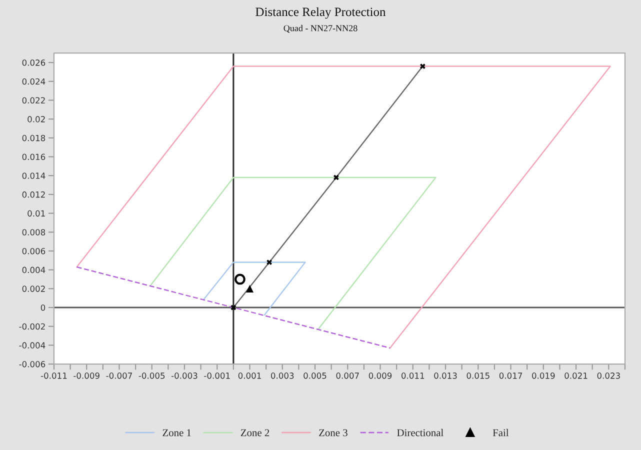  Describe the element at coordinates (32, 326) in the screenshot. I see `y-tick-label: -0.002` at that location.